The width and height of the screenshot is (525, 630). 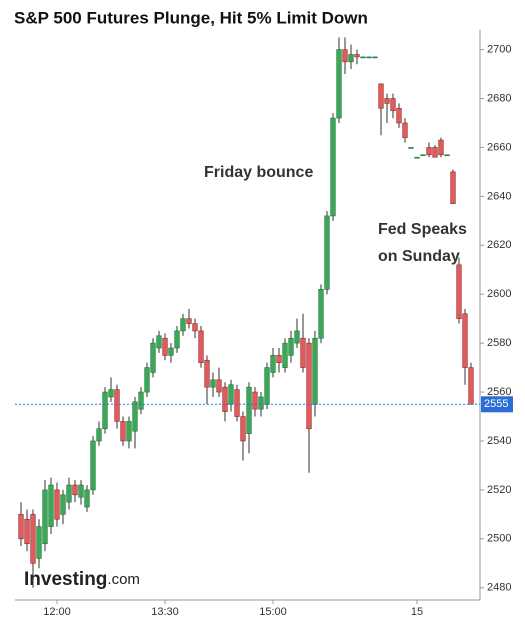 What do you see at coordinates (273, 612) in the screenshot?
I see `x-tick-label: 15:00` at bounding box center [273, 612].